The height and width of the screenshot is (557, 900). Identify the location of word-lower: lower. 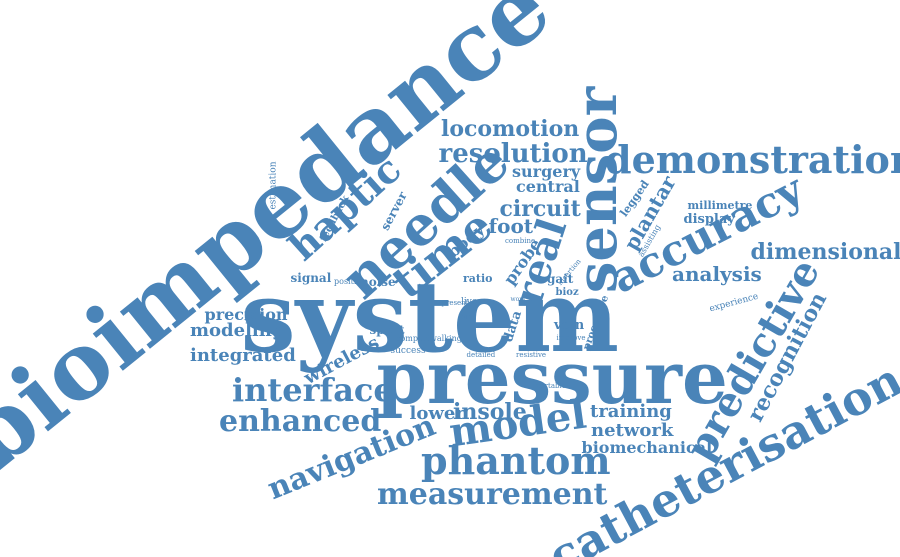
(437, 413).